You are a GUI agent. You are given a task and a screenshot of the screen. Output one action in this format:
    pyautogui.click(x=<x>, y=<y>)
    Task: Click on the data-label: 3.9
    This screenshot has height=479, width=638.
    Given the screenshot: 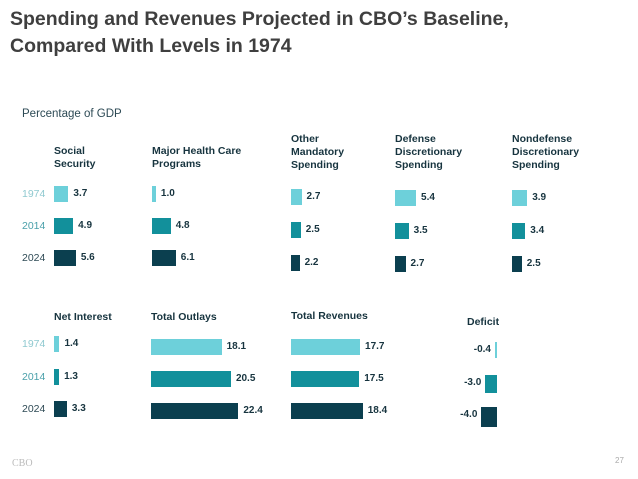 What is the action you would take?
    pyautogui.click(x=539, y=197)
    